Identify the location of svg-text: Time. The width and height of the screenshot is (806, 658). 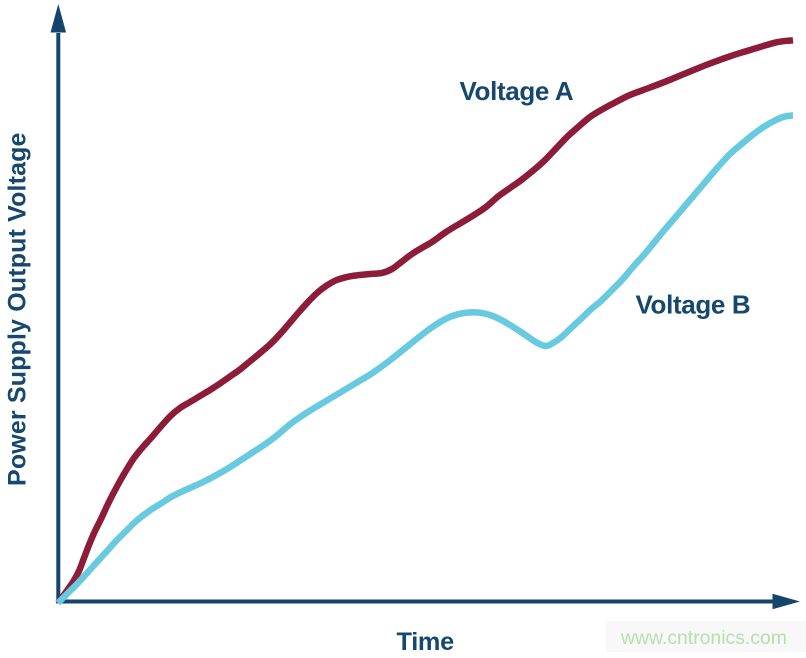
(426, 640).